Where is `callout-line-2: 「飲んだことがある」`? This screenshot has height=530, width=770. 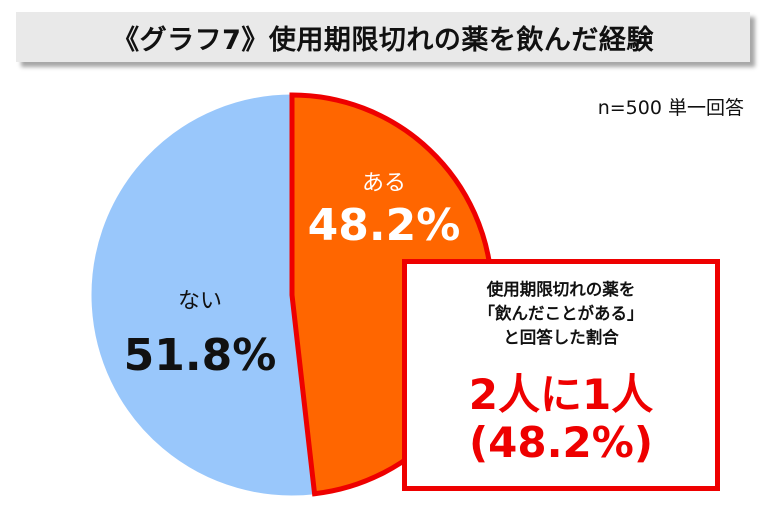 callout-line-2: 「飲んだことがある」 is located at coordinates (561, 313).